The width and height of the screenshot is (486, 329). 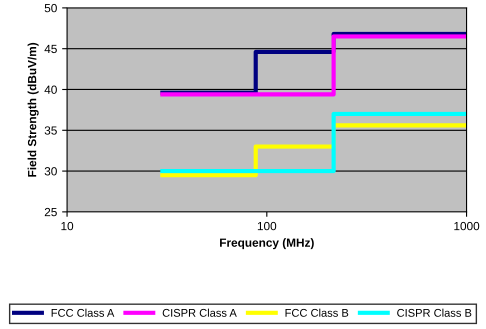 What do you see at coordinates (50, 171) in the screenshot?
I see `y-tick-label: 30` at bounding box center [50, 171].